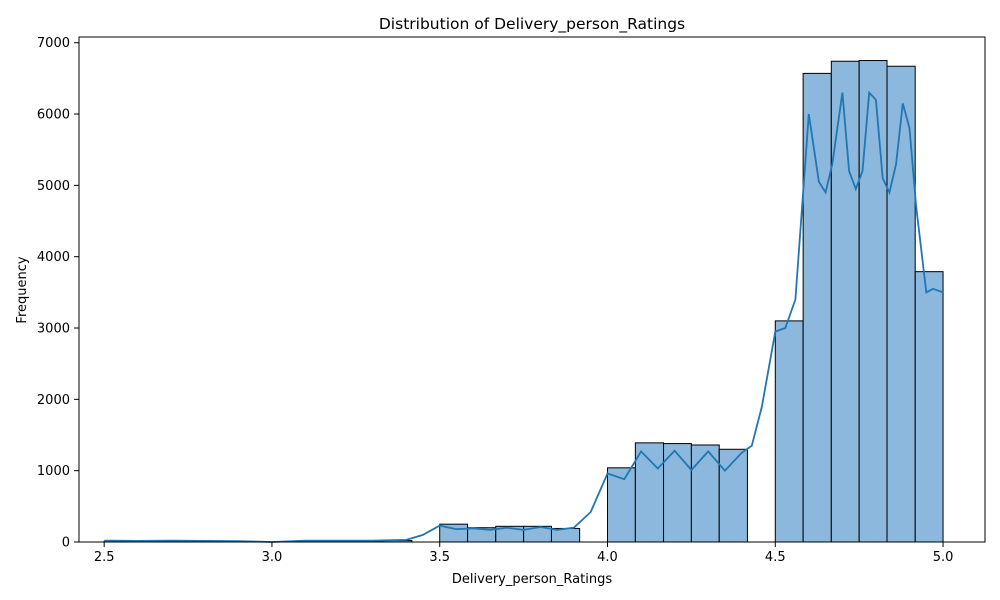 This screenshot has width=1000, height=600. I want to click on x-tick-label: 3.0, so click(272, 557).